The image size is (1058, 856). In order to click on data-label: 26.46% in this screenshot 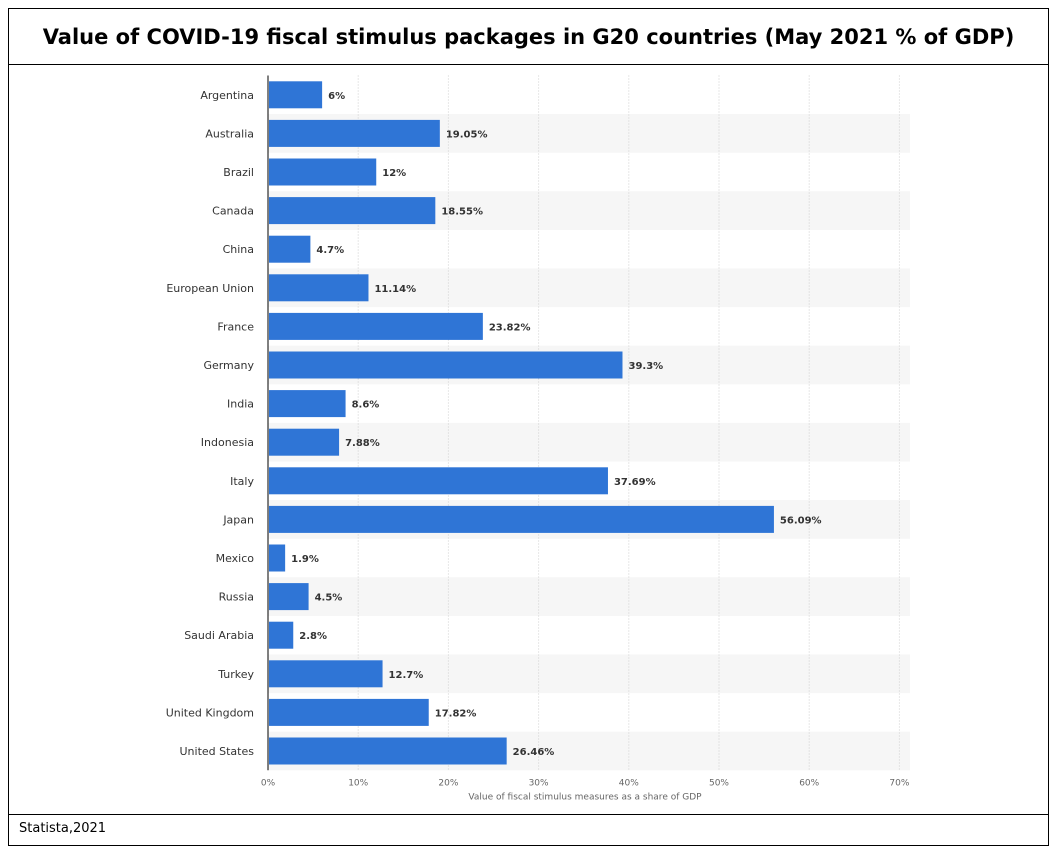, I will do `click(534, 752)`.